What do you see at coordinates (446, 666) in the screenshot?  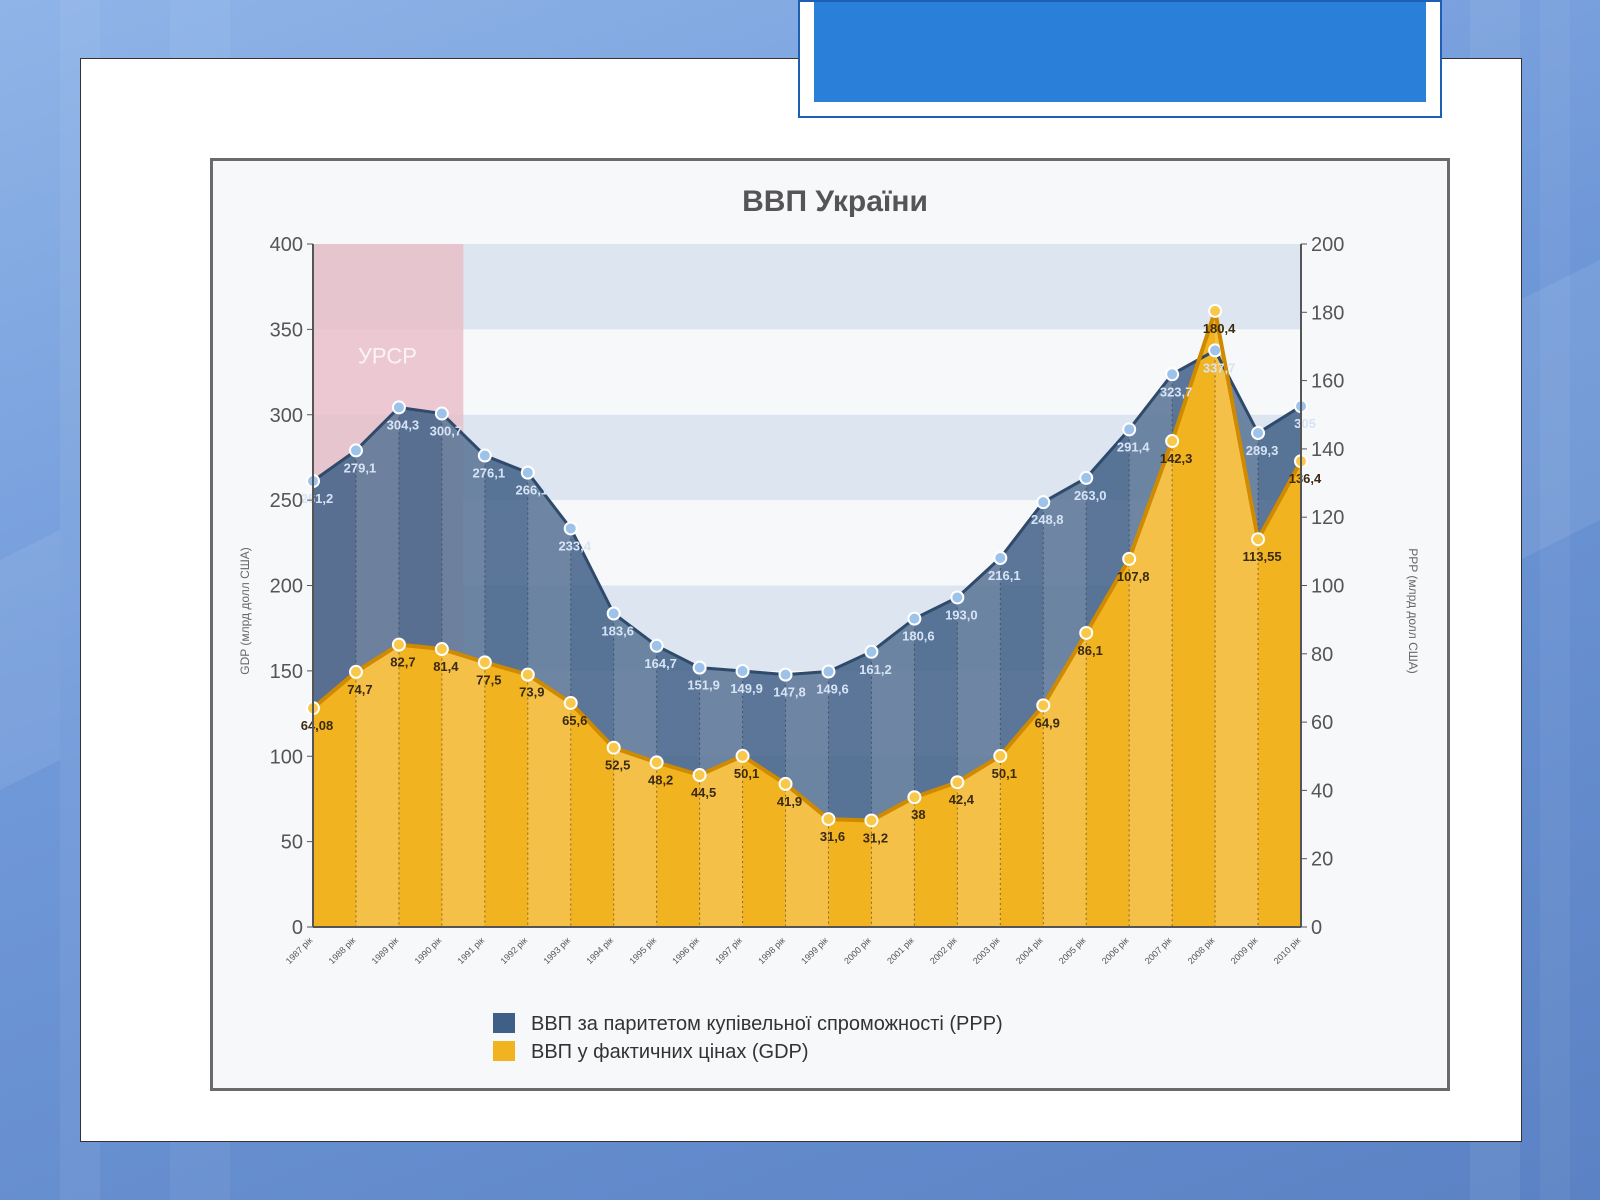 I see `gdp-data-label: 81,4` at bounding box center [446, 666].